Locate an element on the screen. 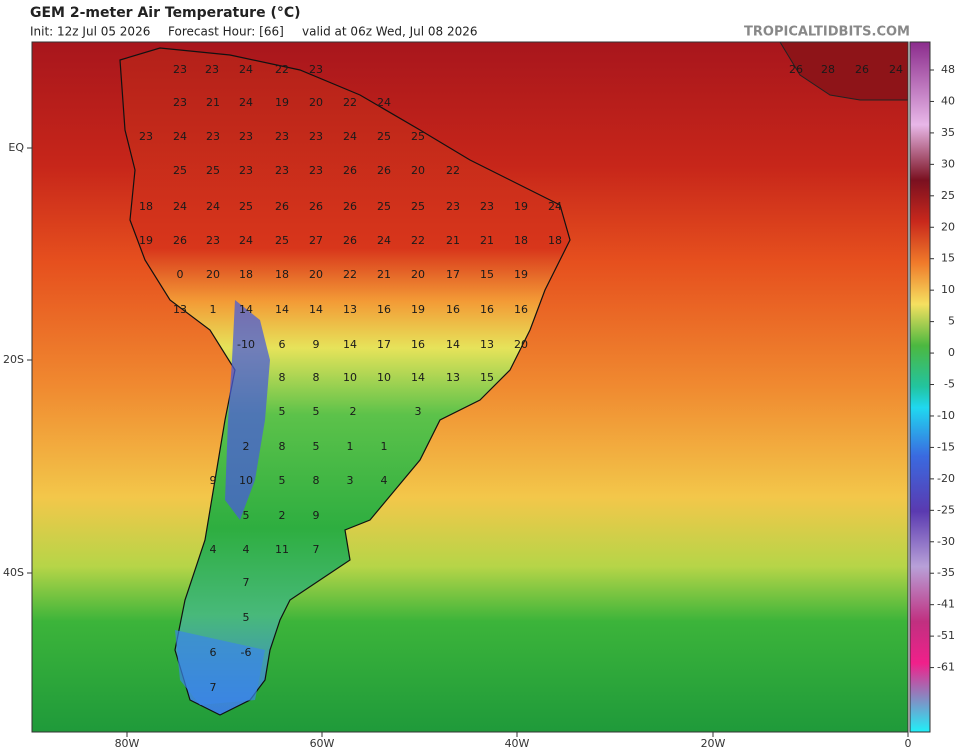  valid-time: valid at 06z Wed, Jul 08 2026 is located at coordinates (390, 32).